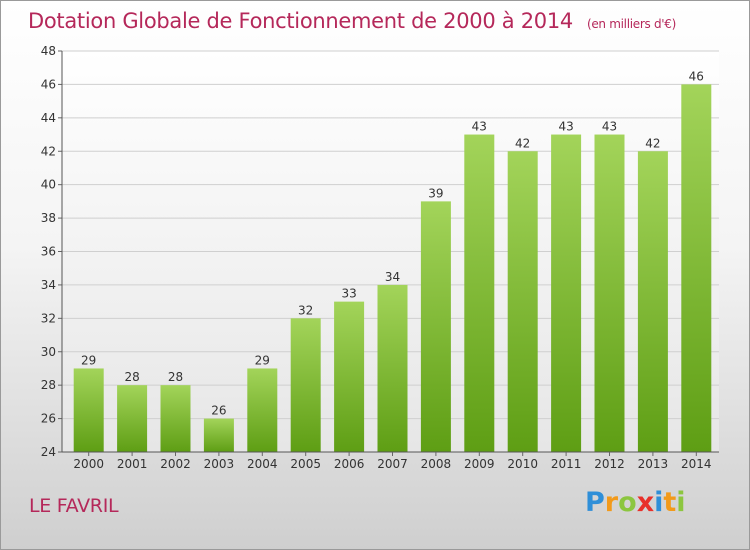 Image resolution: width=750 pixels, height=550 pixels. I want to click on bar-2014, so click(696, 268).